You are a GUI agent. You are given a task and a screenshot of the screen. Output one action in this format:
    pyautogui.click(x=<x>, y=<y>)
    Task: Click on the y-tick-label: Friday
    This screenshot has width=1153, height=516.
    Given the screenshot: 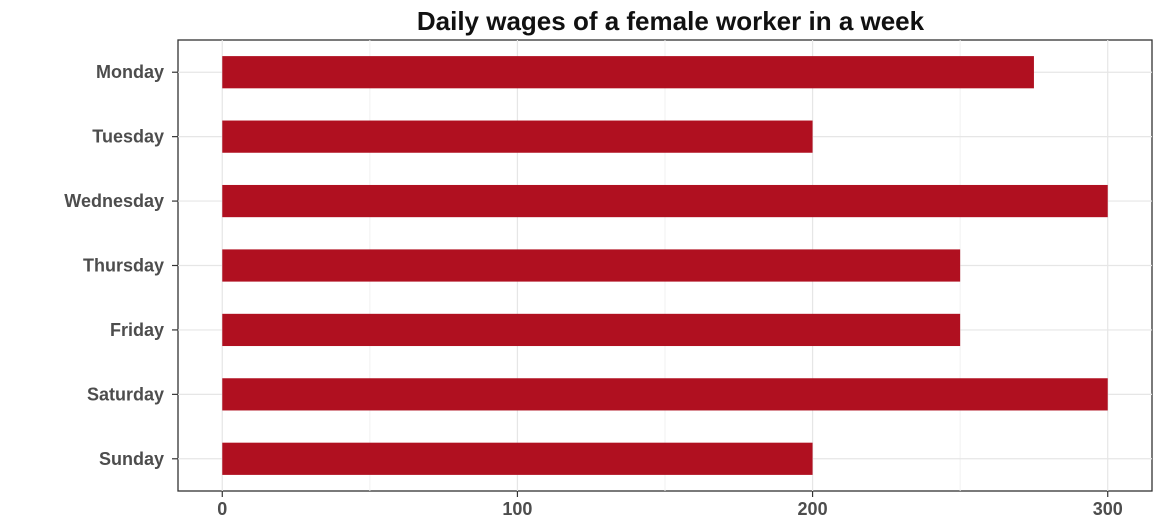 What is the action you would take?
    pyautogui.click(x=137, y=330)
    